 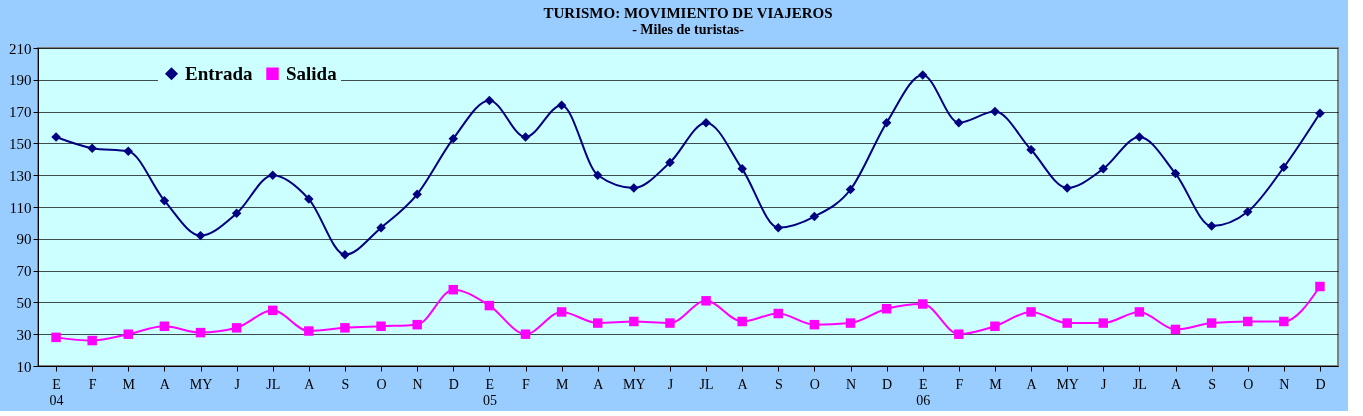 What do you see at coordinates (20, 143) in the screenshot?
I see `y-tick-label: 150` at bounding box center [20, 143].